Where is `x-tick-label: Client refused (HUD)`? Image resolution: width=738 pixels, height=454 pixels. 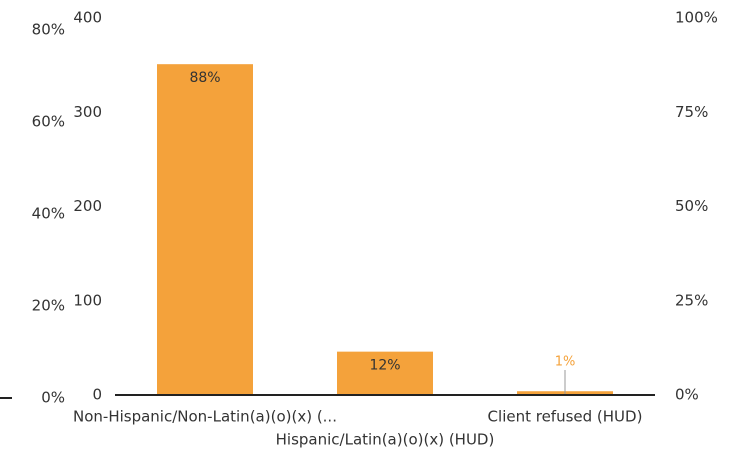 x-tick-label: Client refused (HUD) is located at coordinates (565, 417).